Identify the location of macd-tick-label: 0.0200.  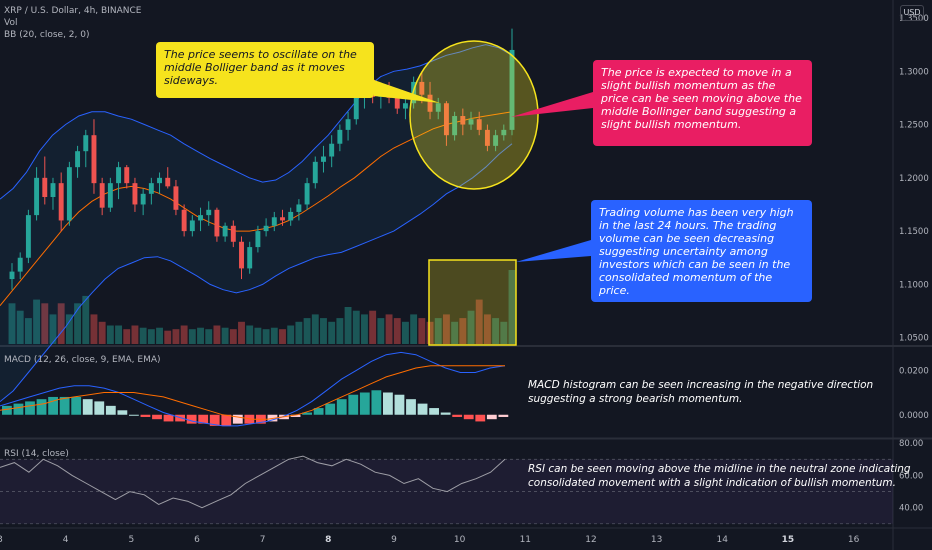
(914, 371).